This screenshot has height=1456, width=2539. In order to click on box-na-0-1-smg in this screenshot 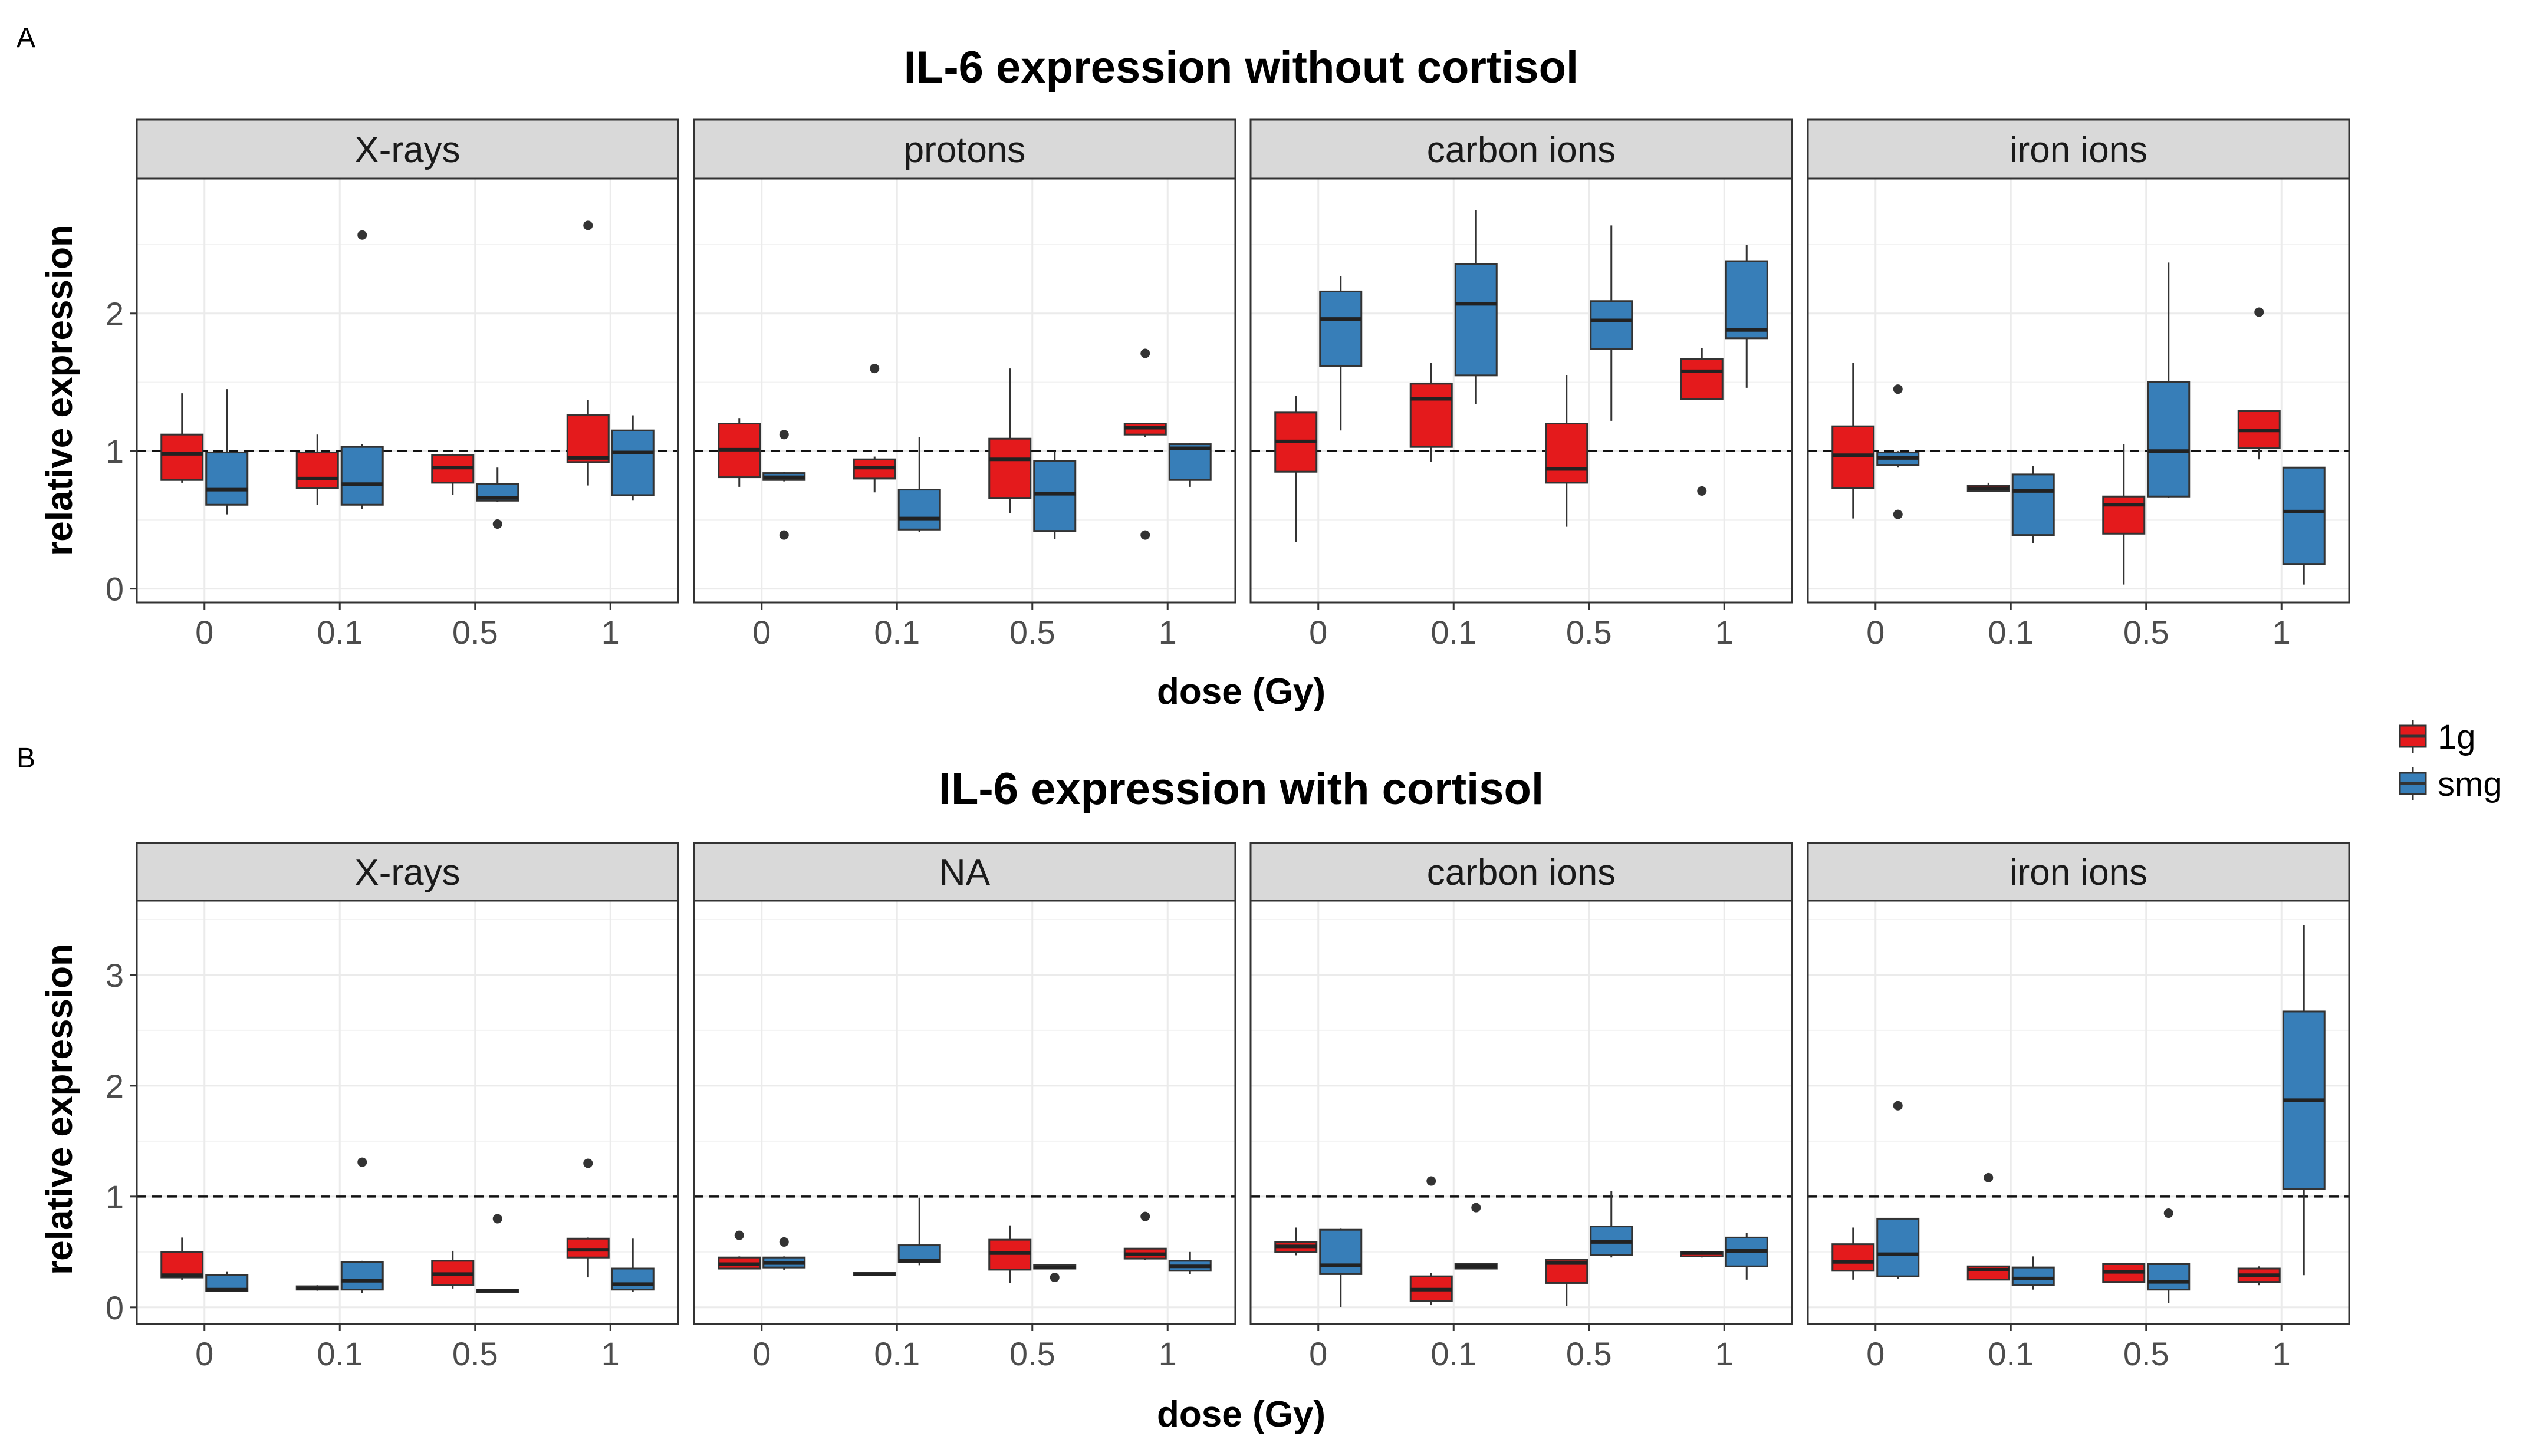, I will do `click(919, 1231)`.